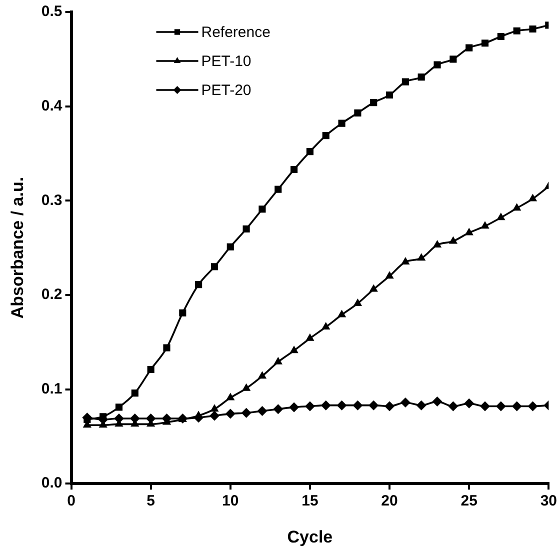 The height and width of the screenshot is (556, 560). I want to click on x-tick-label: 15, so click(310, 501).